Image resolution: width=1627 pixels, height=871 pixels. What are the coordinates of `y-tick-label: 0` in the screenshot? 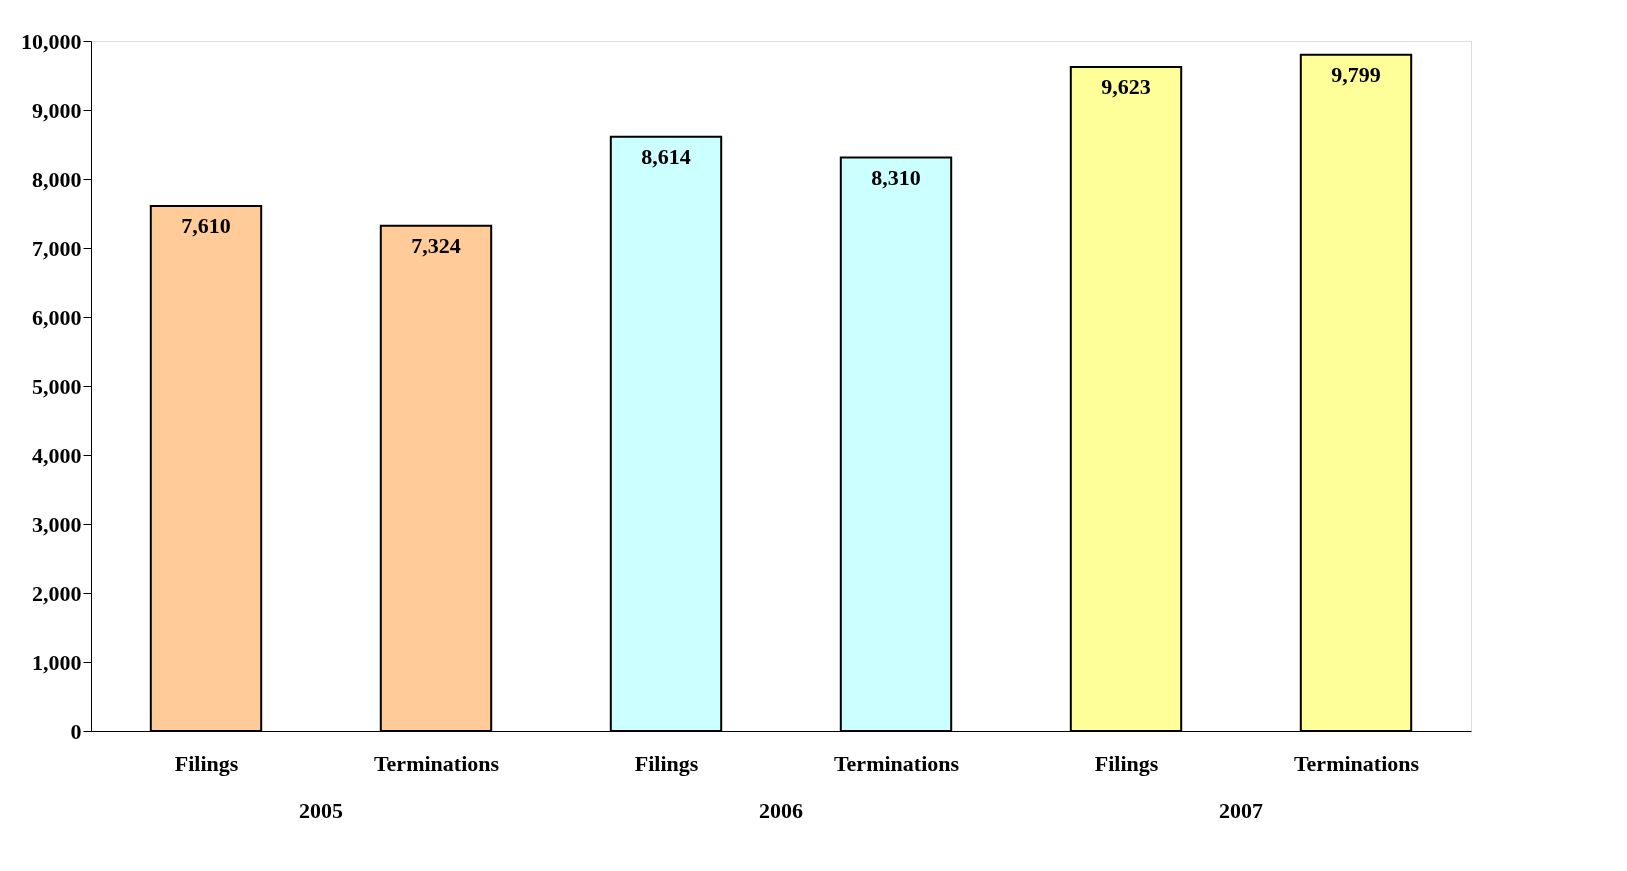 It's located at (76, 731).